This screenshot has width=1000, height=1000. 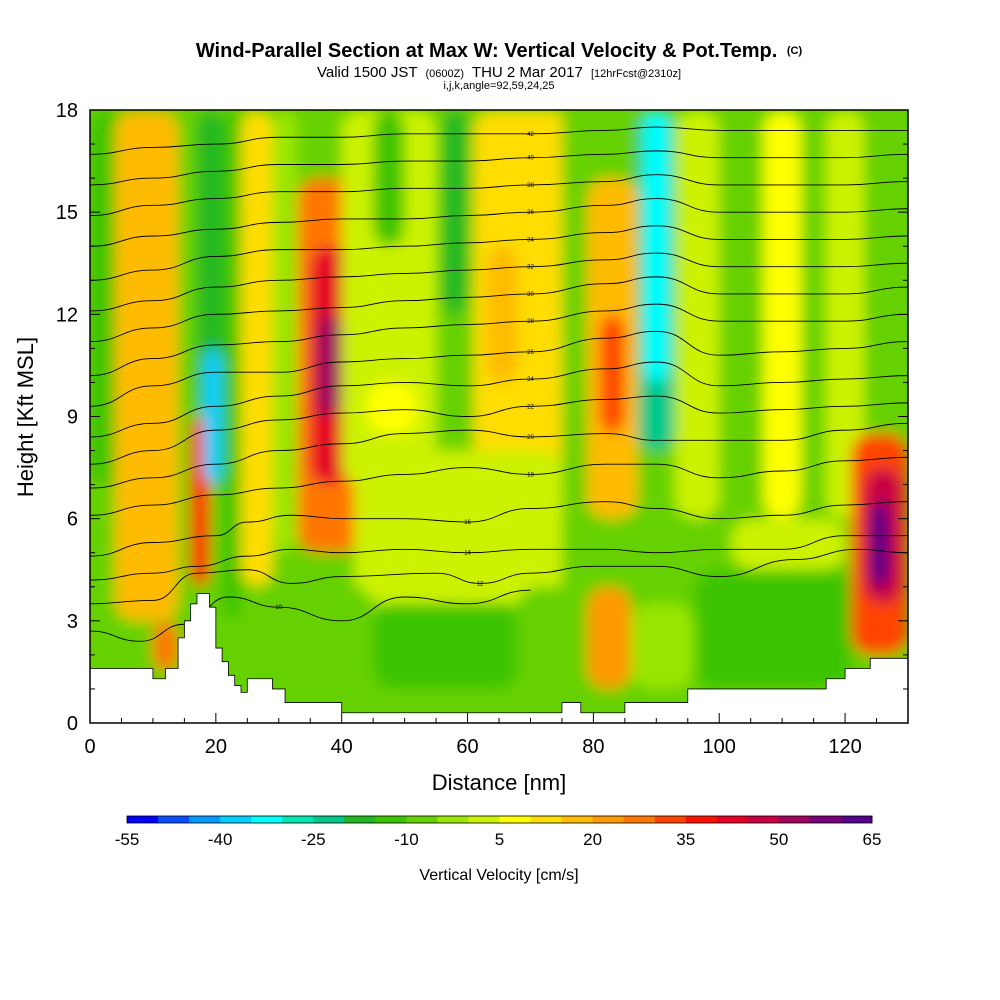 I want to click on colorbar-tick-label: -25, so click(x=313, y=839).